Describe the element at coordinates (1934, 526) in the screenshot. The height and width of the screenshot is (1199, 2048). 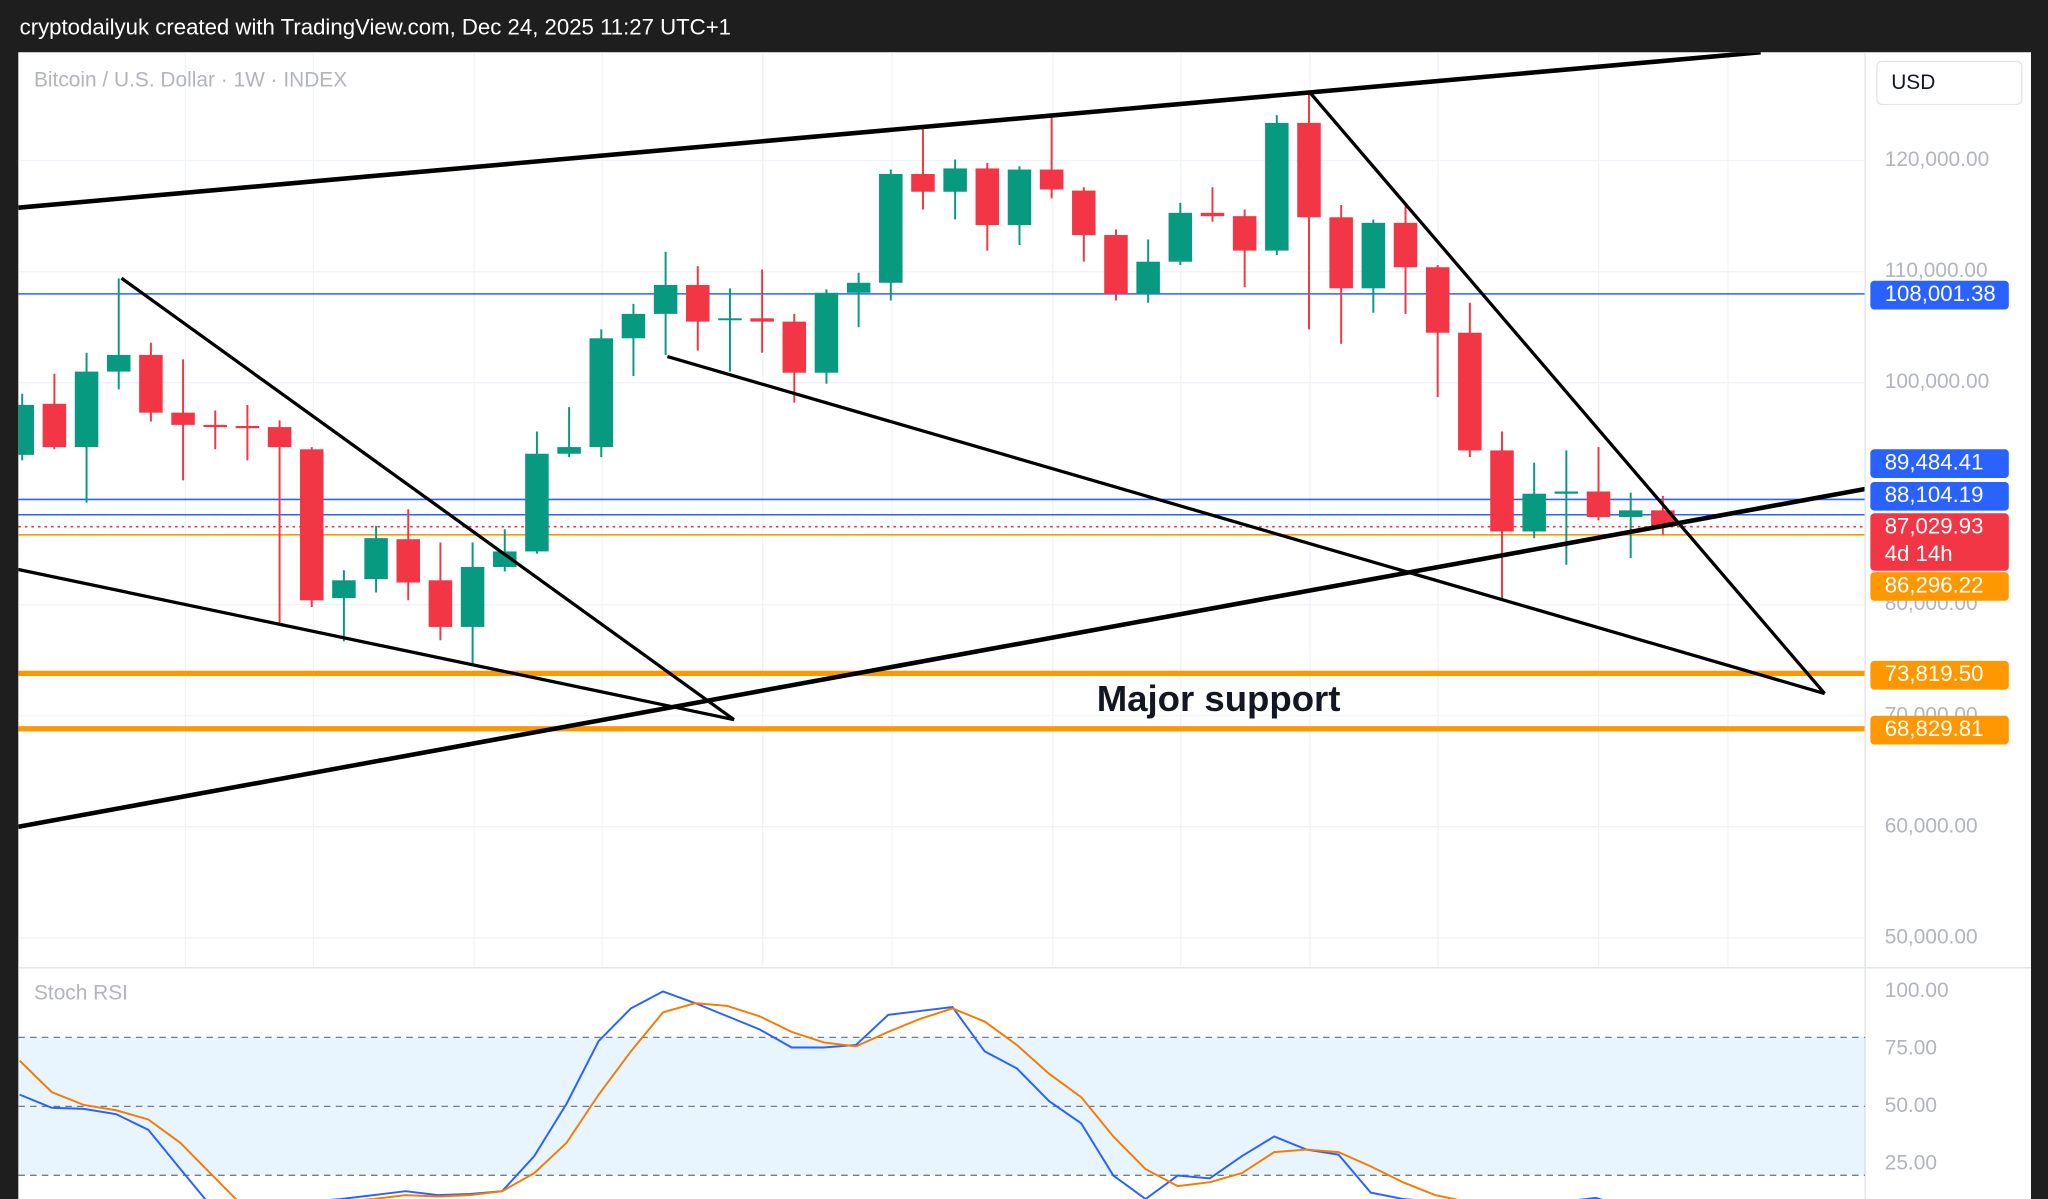
I see `price-tag-label: 87,029.93` at that location.